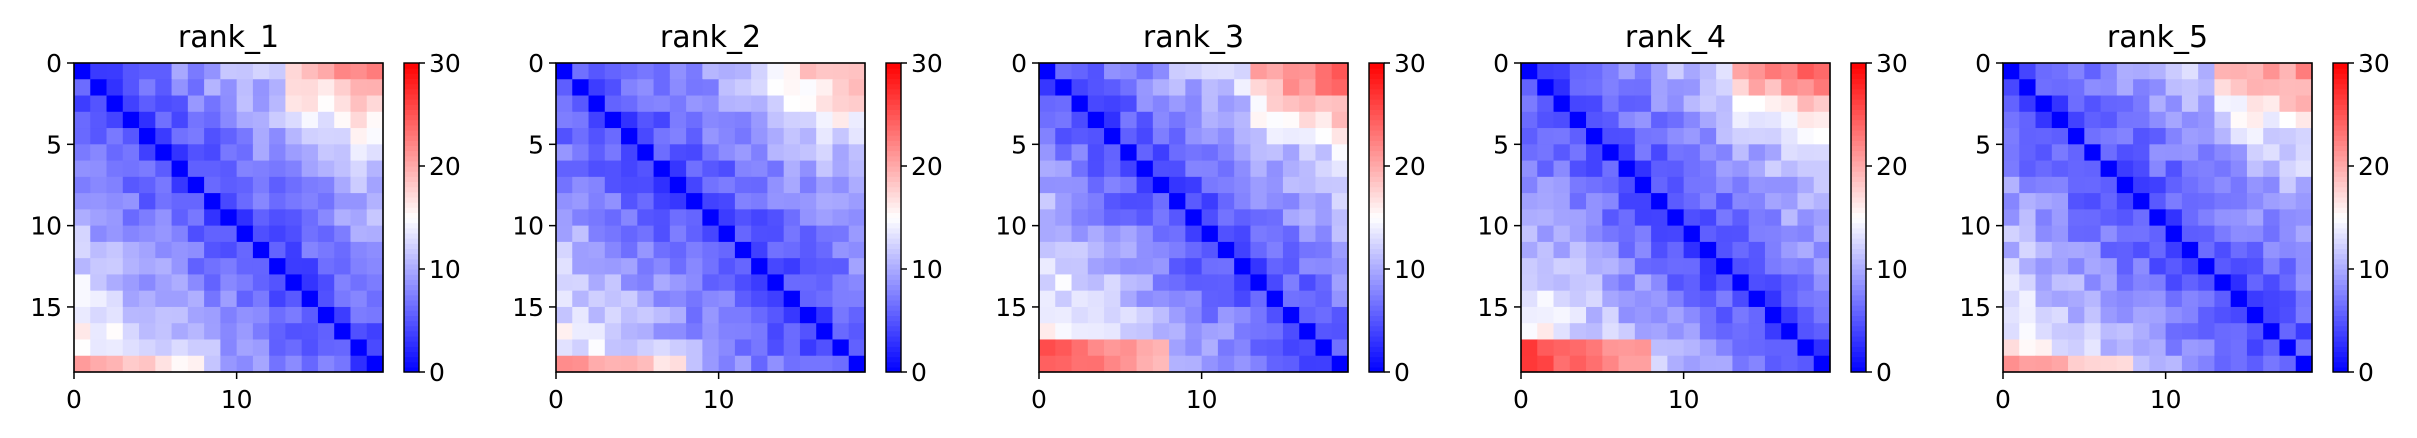 The image size is (2417, 438). I want to click on x-tick-label: 0, so click(2003, 399).